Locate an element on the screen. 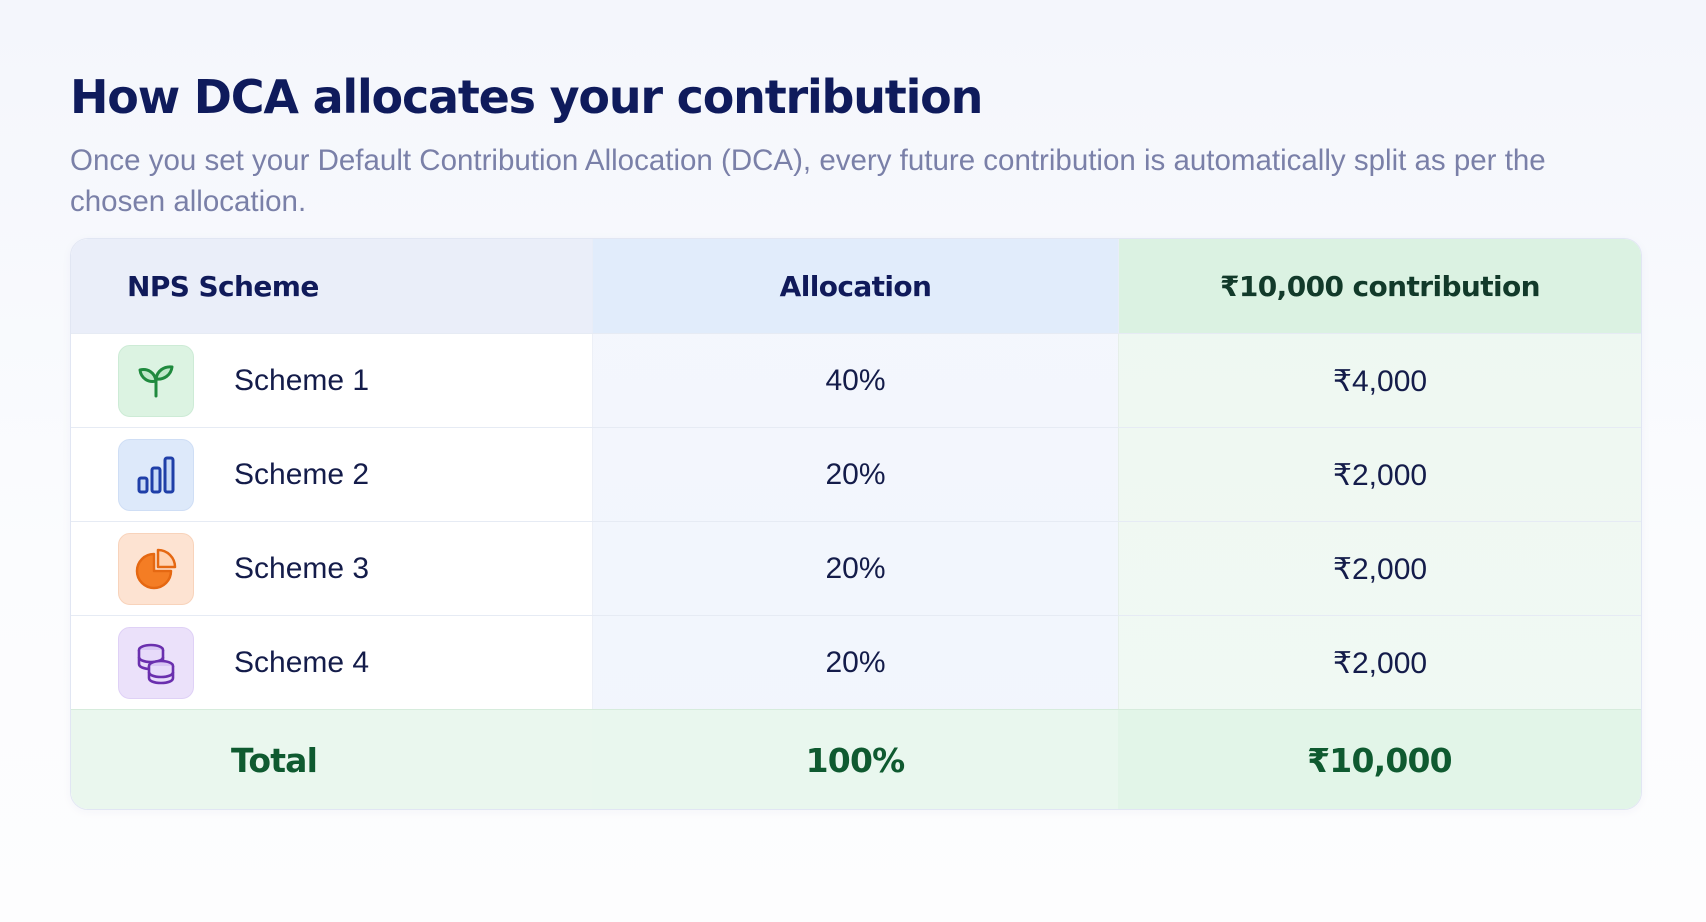 This screenshot has height=922, width=1706. table-row: Scheme 2 20% ₹2,000 is located at coordinates (856, 474).